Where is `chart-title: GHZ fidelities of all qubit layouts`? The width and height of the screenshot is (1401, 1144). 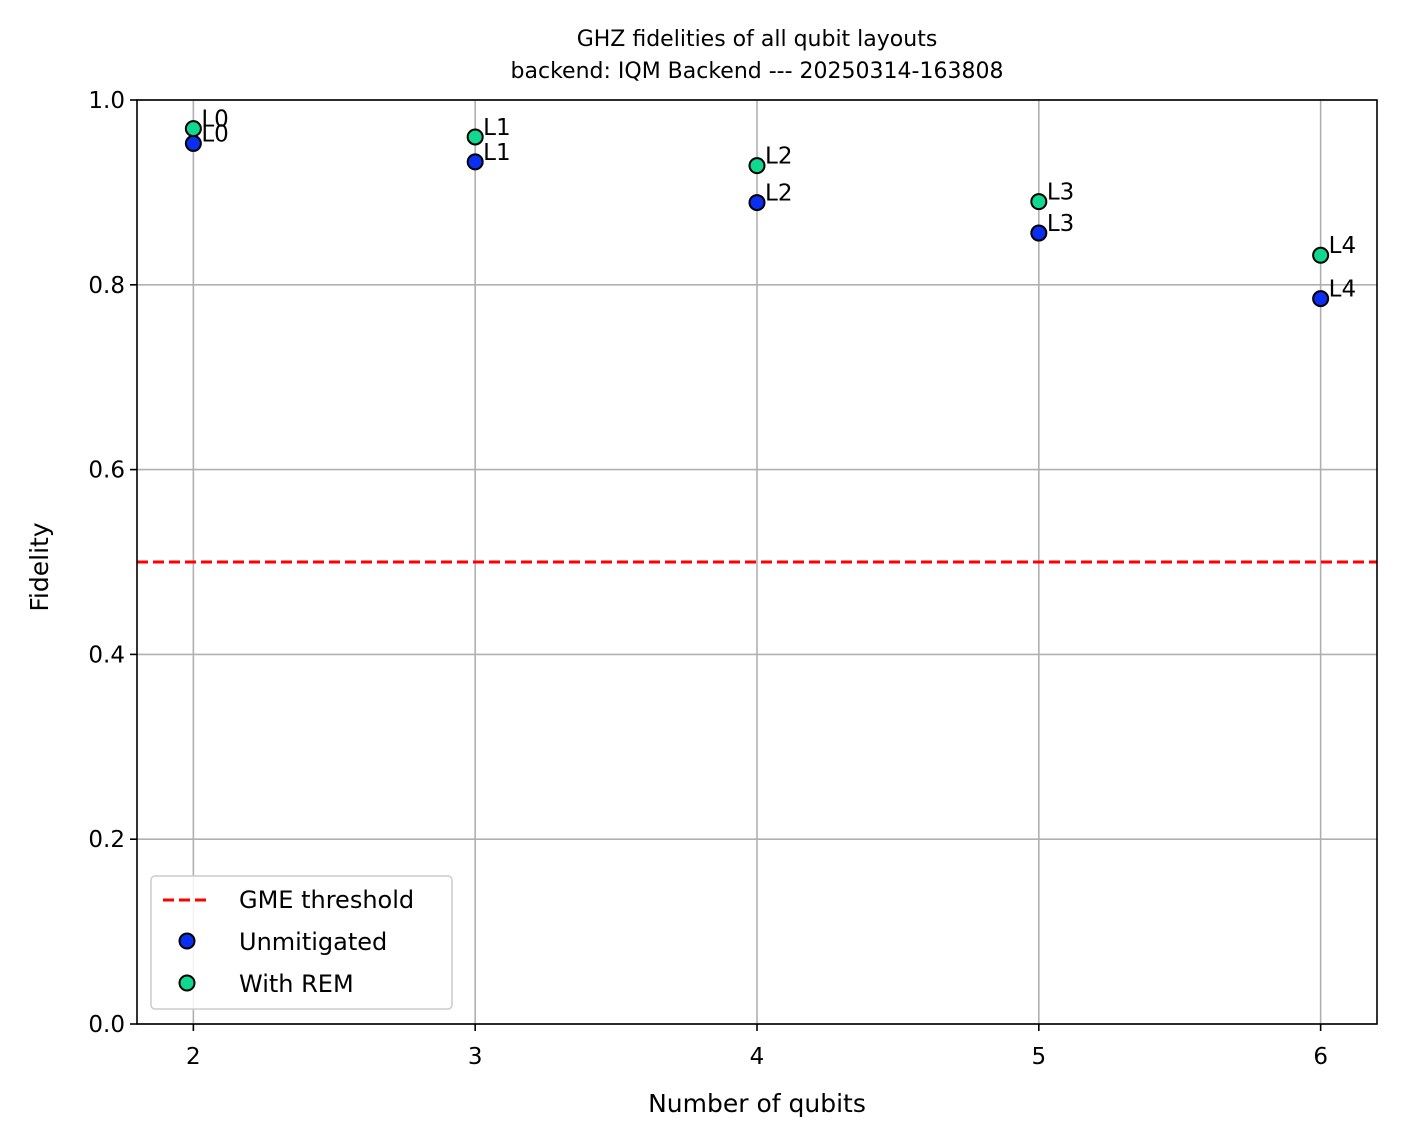
chart-title: GHZ fidelities of all qubit layouts is located at coordinates (757, 39).